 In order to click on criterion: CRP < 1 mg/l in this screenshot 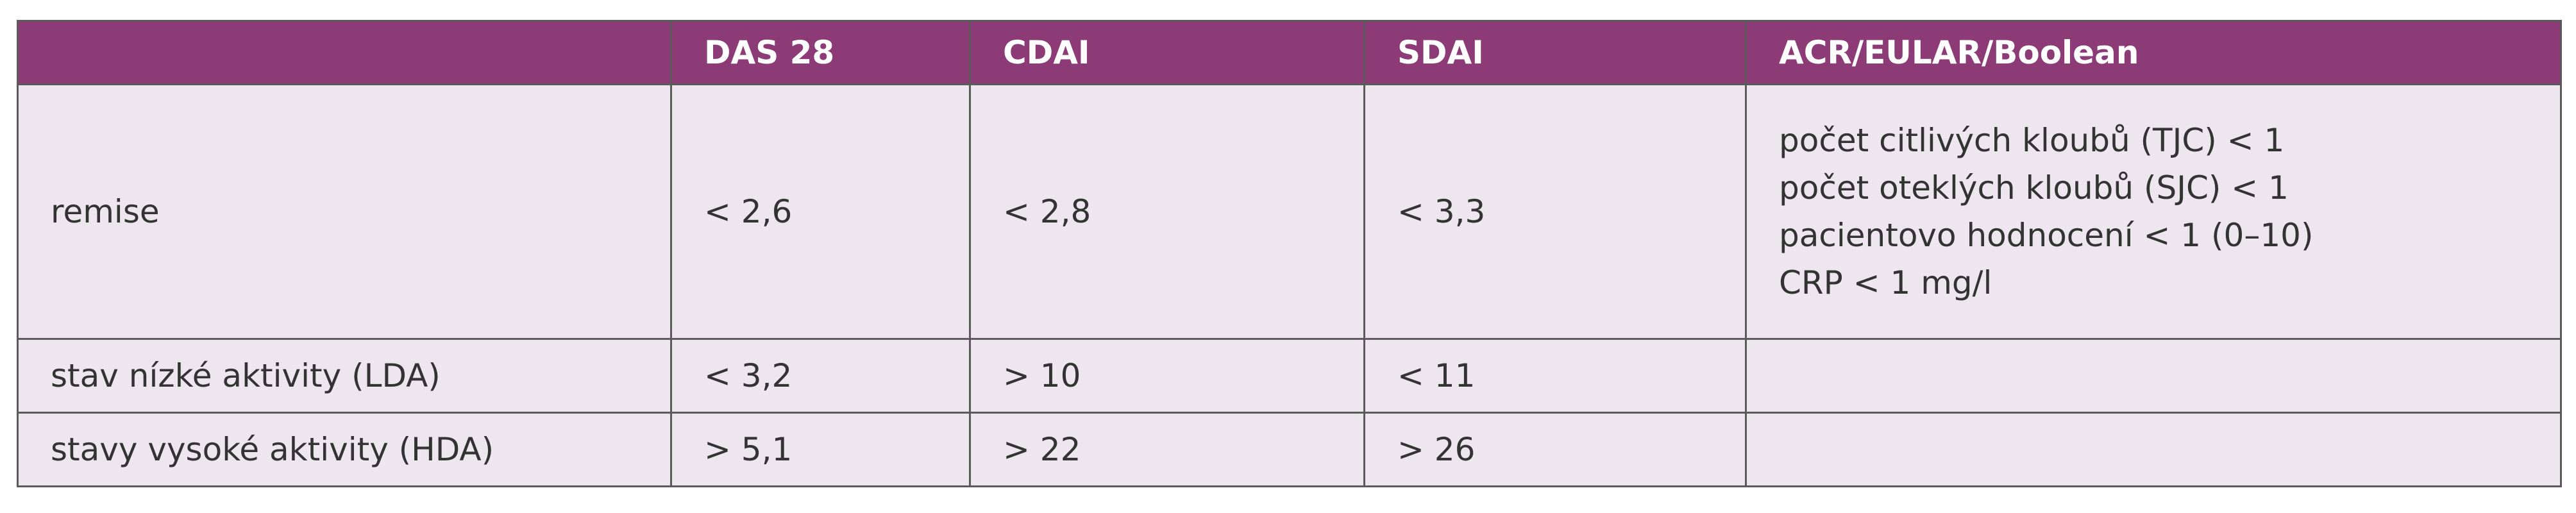, I will do `click(1885, 282)`.